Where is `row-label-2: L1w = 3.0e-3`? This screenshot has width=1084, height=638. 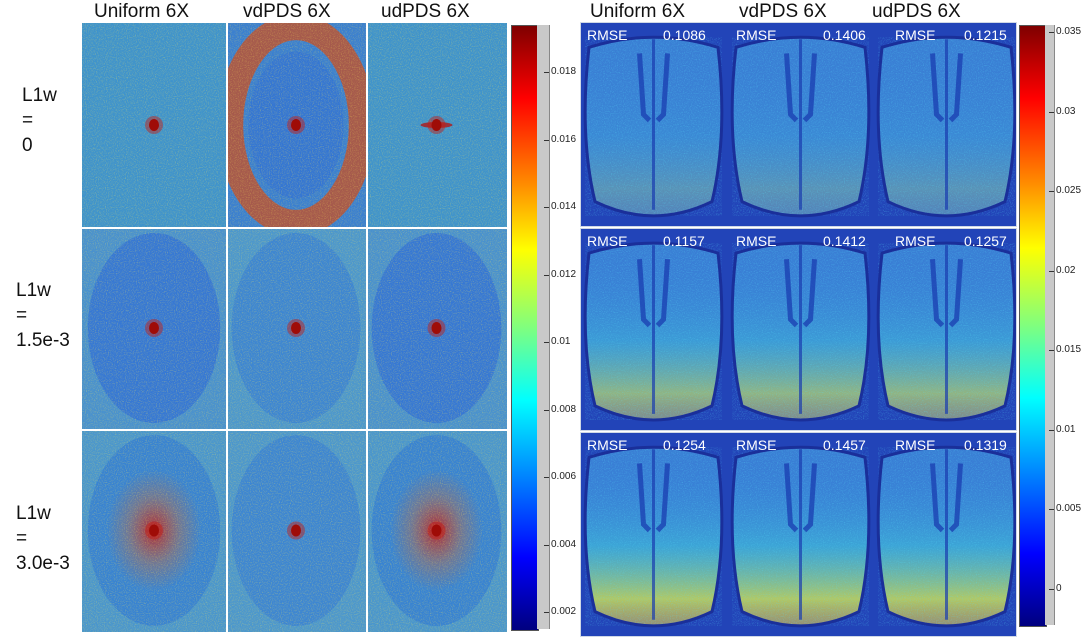 row-label-2: L1w = 3.0e-3 is located at coordinates (51, 538).